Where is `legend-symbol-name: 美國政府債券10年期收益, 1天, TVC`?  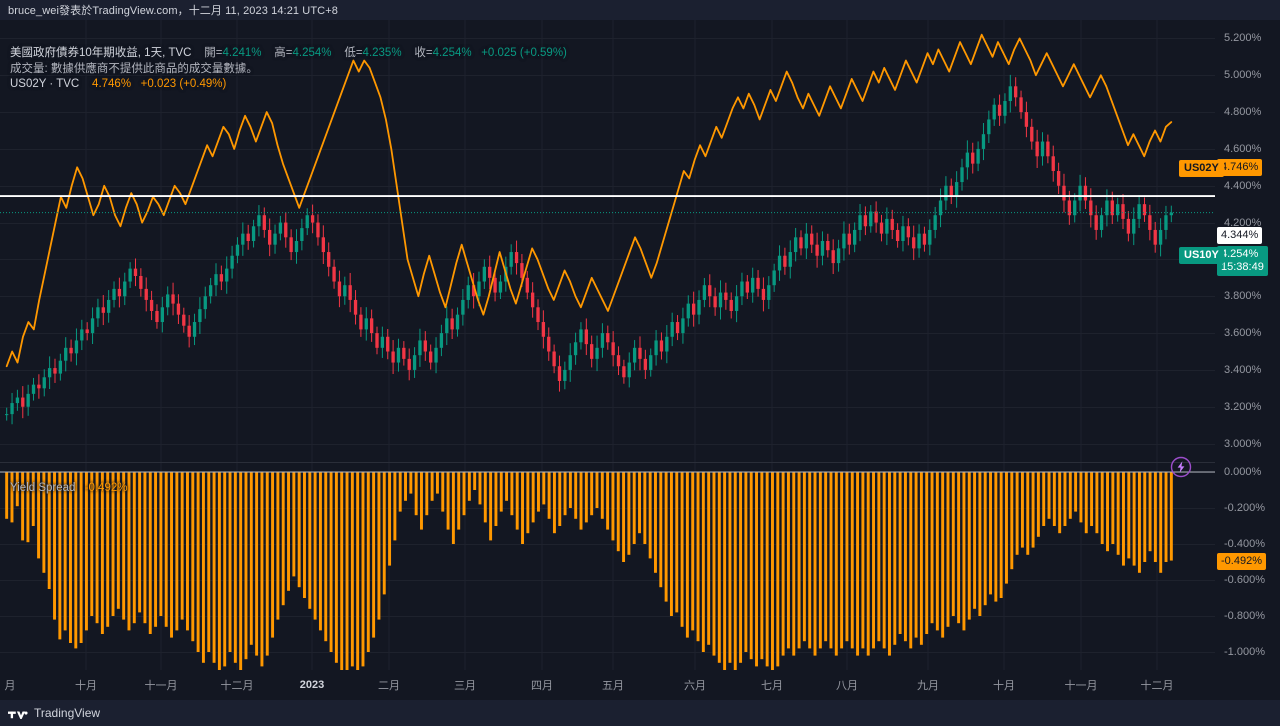
legend-symbol-name: 美國政府債券10年期收益, 1天, TVC is located at coordinates (101, 53).